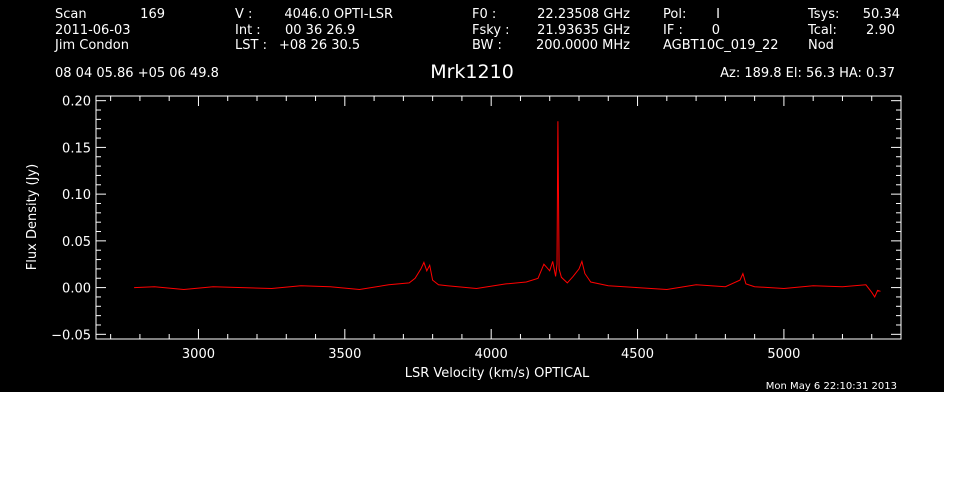  I want to click on int-label: Int :, so click(248, 30).